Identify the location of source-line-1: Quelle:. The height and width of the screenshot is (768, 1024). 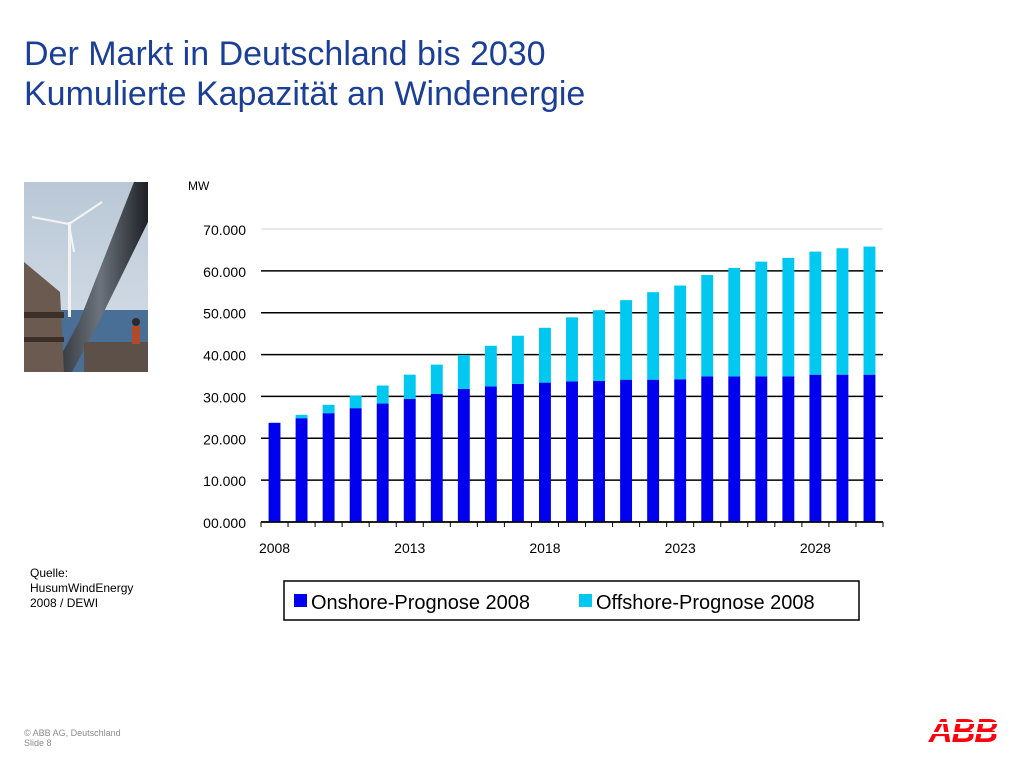
(49, 573).